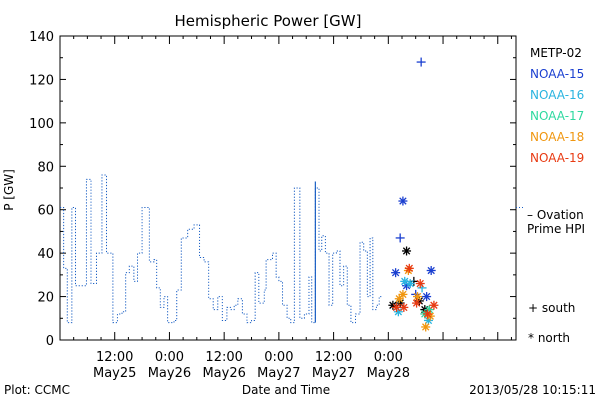 Image resolution: width=600 pixels, height=400 pixels. I want to click on y-axis-label: P [GW], so click(9, 190).